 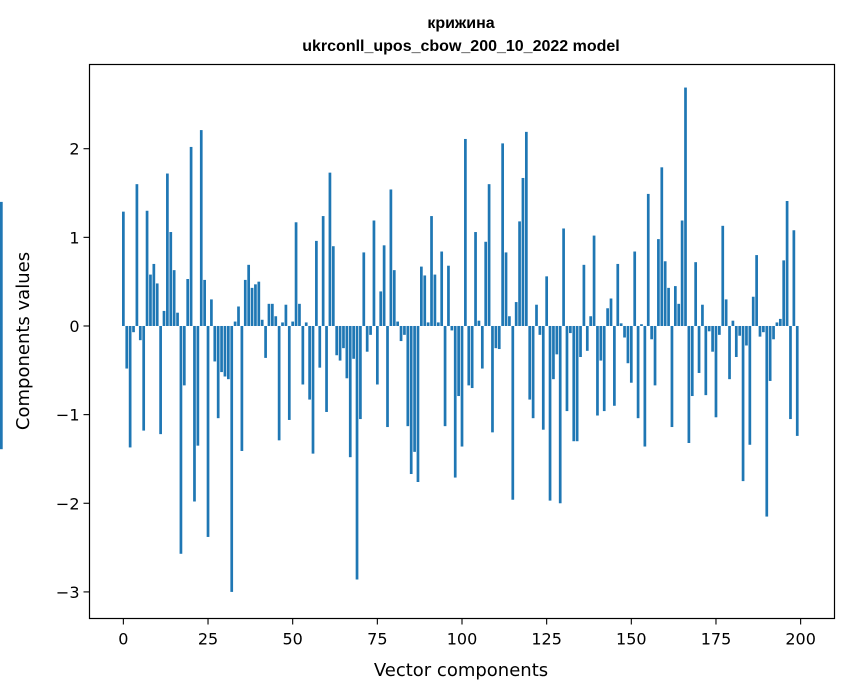 What do you see at coordinates (73, 371) in the screenshot?
I see `y-axis-ticks: −3 −2 −1 0 1 2` at bounding box center [73, 371].